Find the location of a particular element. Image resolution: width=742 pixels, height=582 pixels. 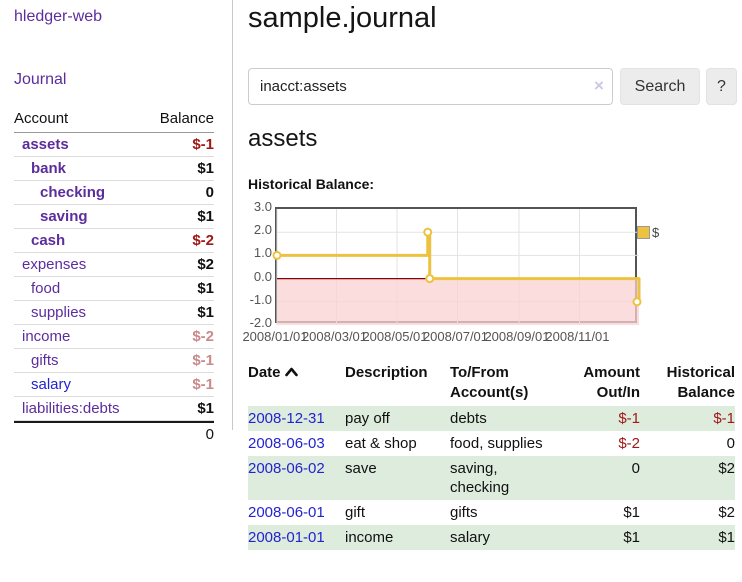

description-column-header: Description is located at coordinates (386, 372).